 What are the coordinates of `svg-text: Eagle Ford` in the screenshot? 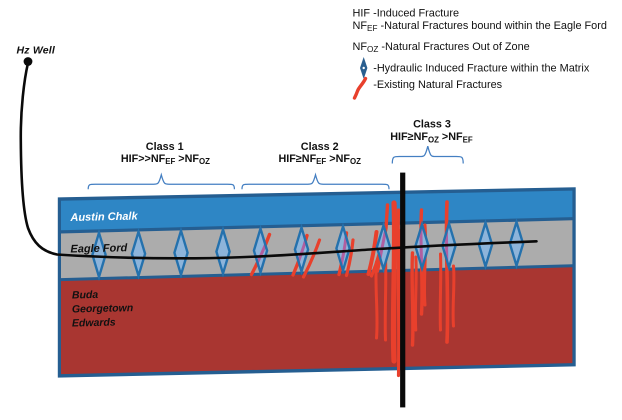 It's located at (98, 248).